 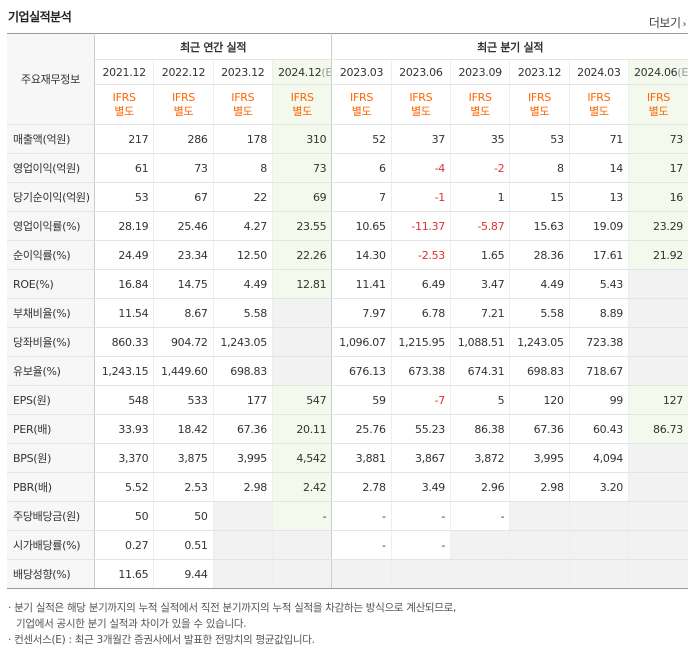 What do you see at coordinates (658, 226) in the screenshot?
I see `table-cell: 23.29` at bounding box center [658, 226].